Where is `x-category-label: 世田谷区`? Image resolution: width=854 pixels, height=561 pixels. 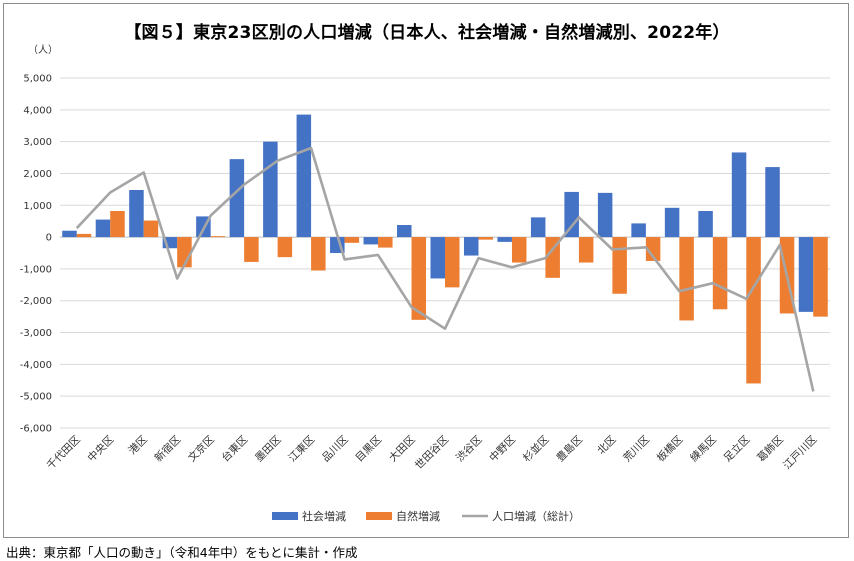 x-category-label: 世田谷区 is located at coordinates (432, 453).